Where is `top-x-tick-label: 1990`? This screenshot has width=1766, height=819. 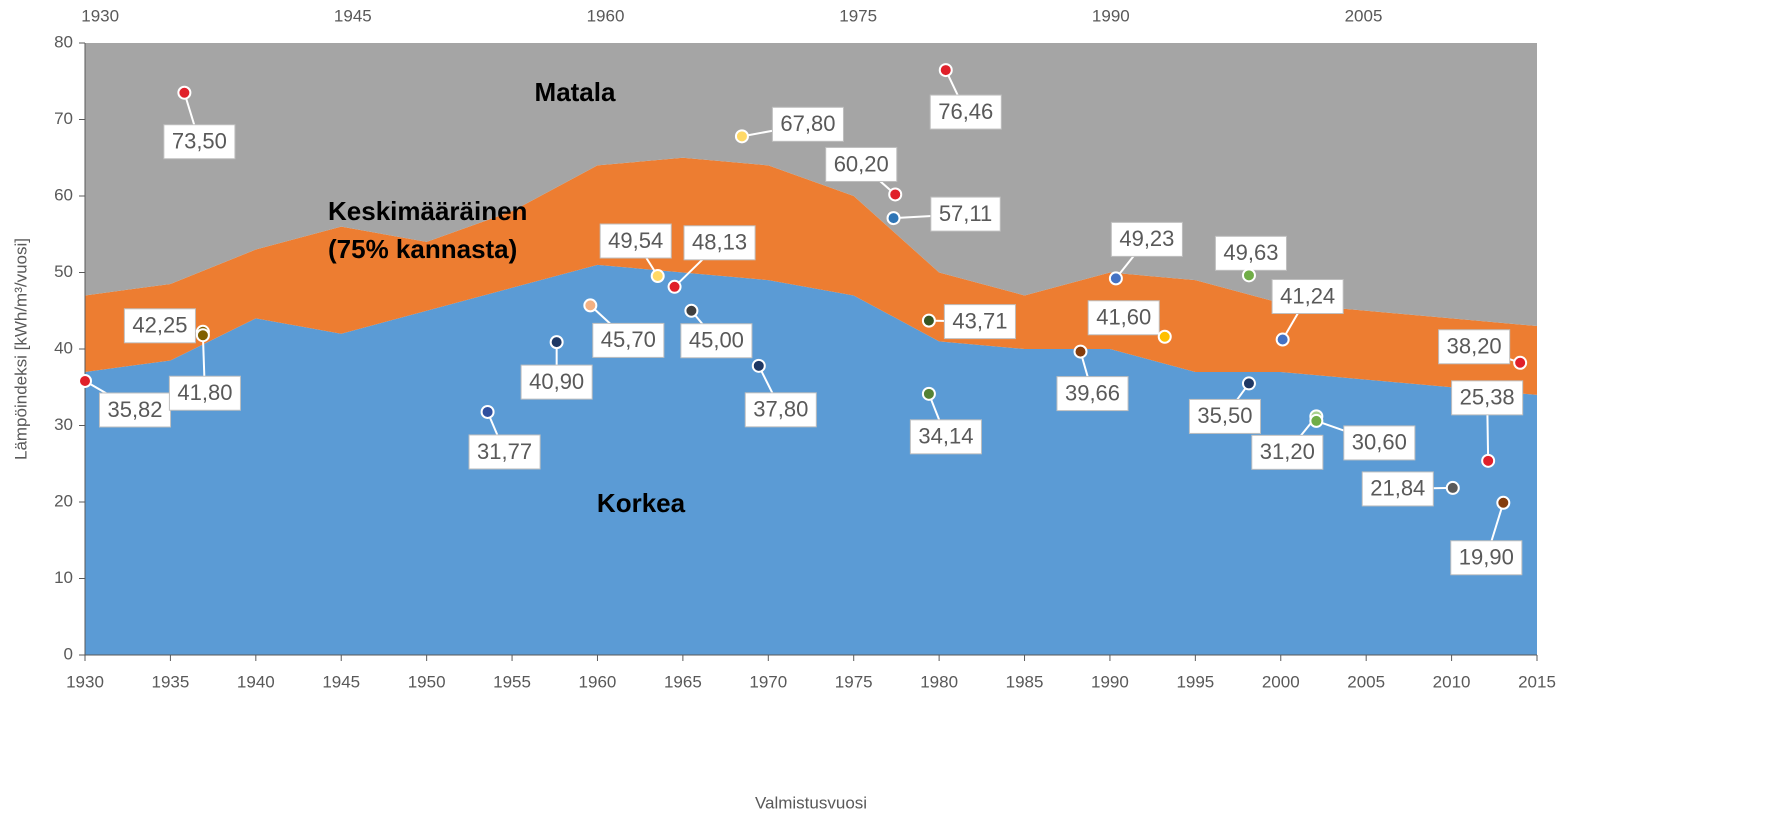
top-x-tick-label: 1990 is located at coordinates (1111, 15).